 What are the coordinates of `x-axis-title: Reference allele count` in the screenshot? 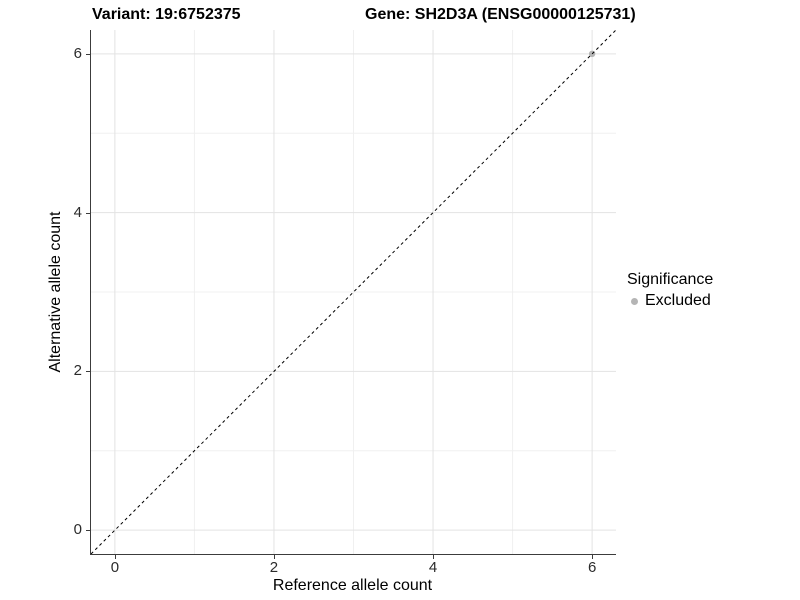 It's located at (352, 585).